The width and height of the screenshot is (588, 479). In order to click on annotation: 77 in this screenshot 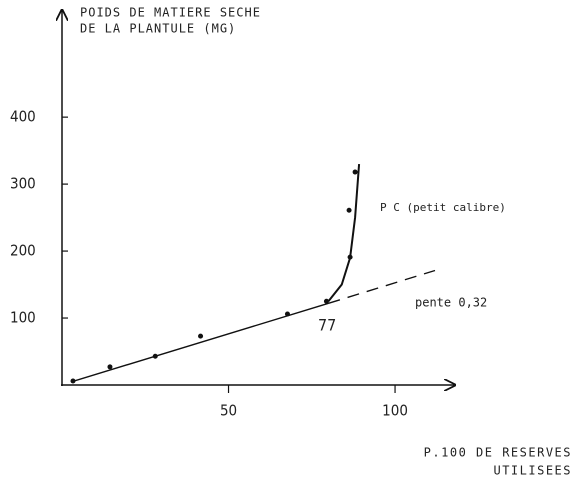, I will do `click(327, 325)`.